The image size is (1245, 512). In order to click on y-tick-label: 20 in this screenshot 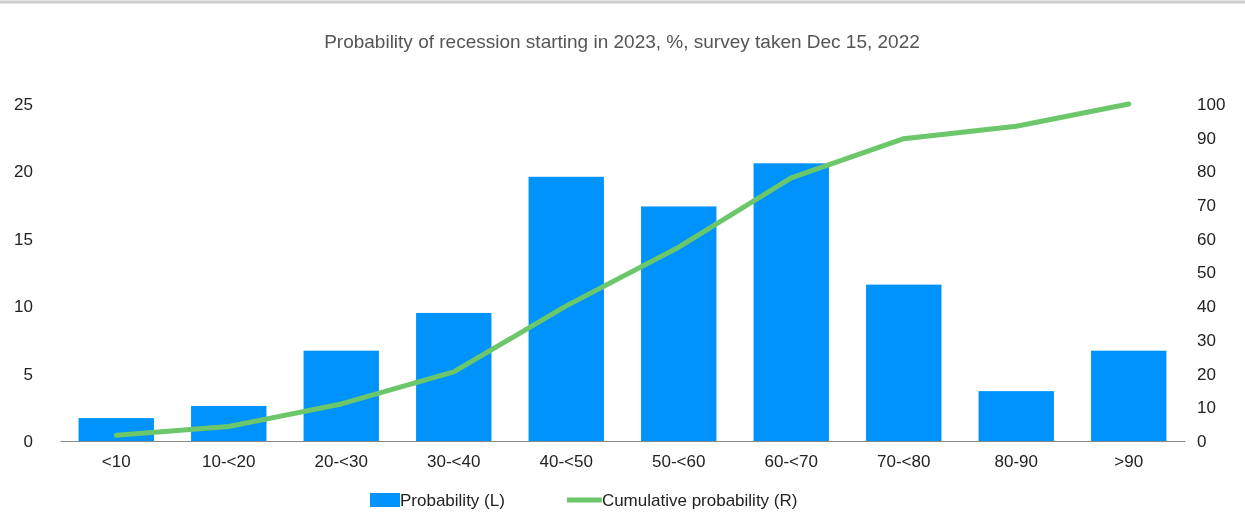, I will do `click(23, 172)`.